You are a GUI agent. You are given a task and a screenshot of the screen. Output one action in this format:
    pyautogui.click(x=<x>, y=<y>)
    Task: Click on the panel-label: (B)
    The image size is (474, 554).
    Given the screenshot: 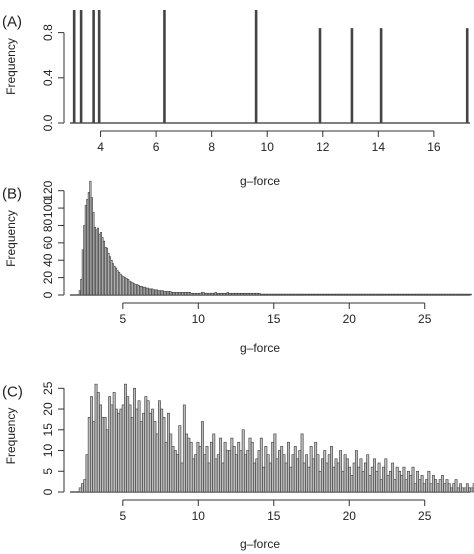 What is the action you would take?
    pyautogui.click(x=12, y=193)
    